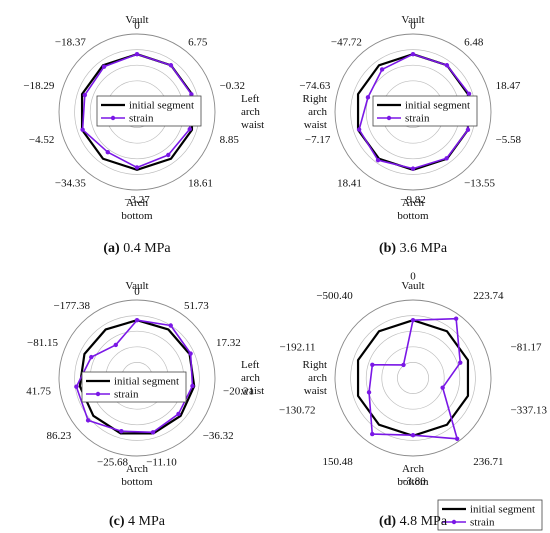  Describe the element at coordinates (232, 86) in the screenshot. I see `point-label: −0.32` at that location.